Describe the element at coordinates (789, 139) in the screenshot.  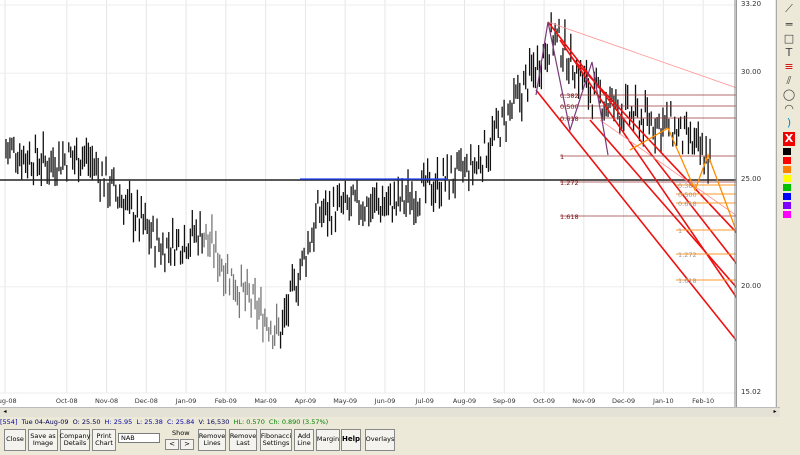
I see `delete-icon: X` at that location.